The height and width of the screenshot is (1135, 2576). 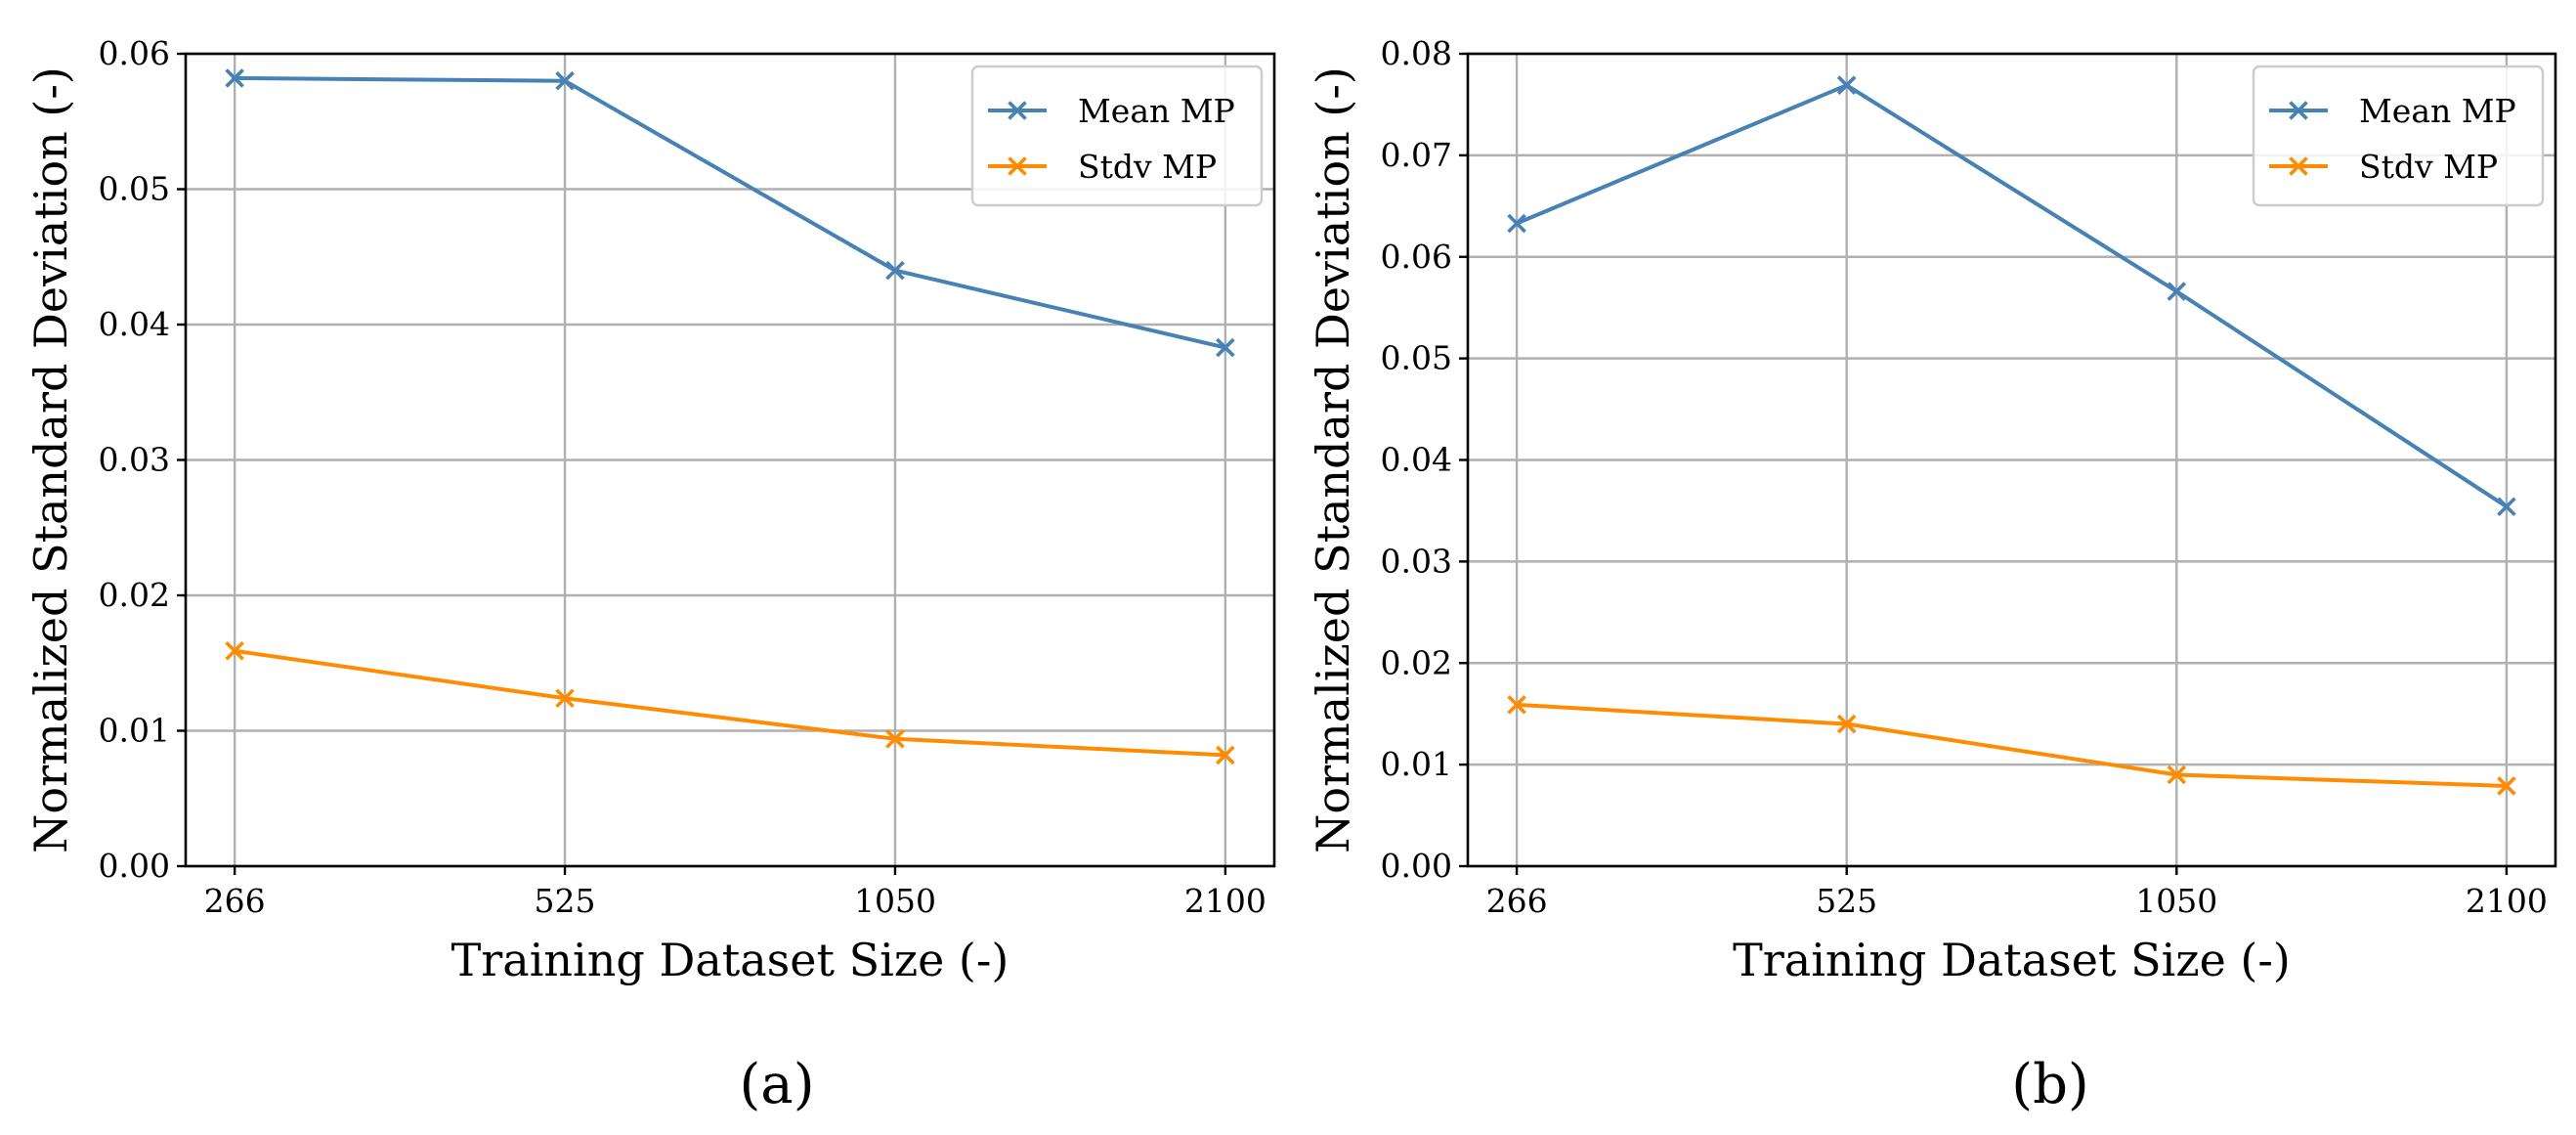 I want to click on panel-caption: (a), so click(x=777, y=1084).